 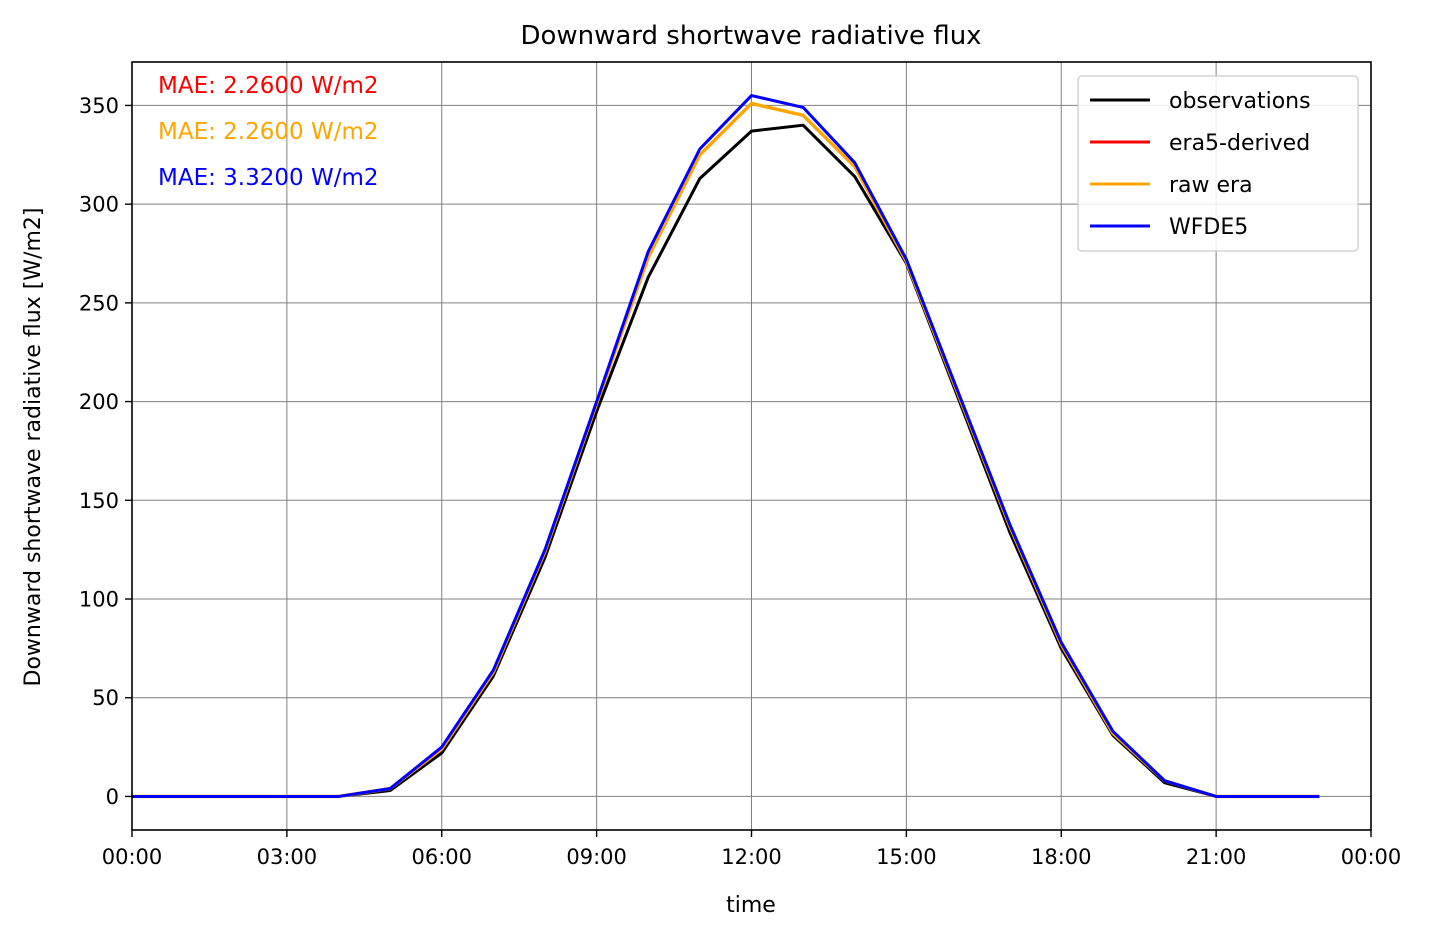 I want to click on legend-label: era5-derived, so click(x=1239, y=143).